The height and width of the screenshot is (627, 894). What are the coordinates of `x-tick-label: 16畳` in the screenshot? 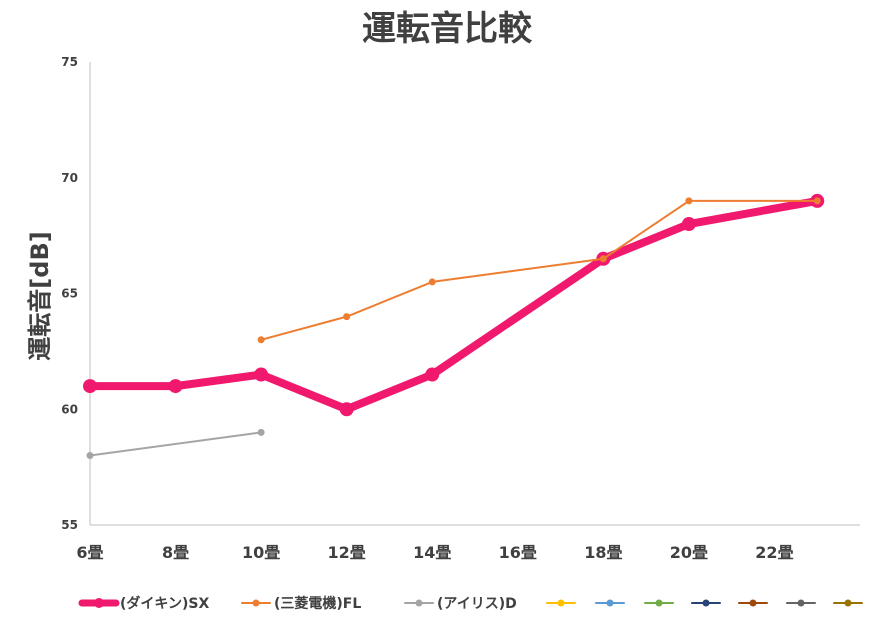 It's located at (518, 552).